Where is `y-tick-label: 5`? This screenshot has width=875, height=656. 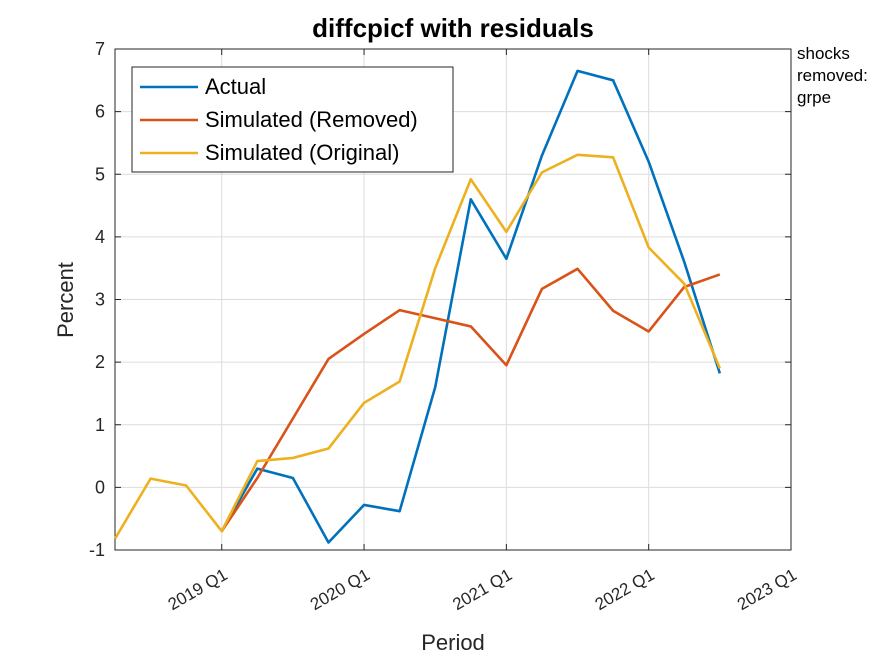 y-tick-label: 5 is located at coordinates (100, 174).